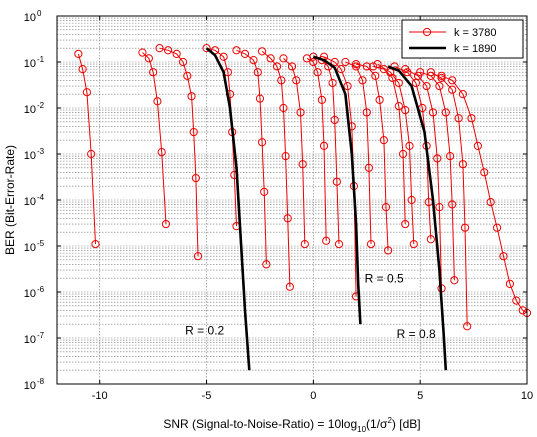 The image size is (537, 437). What do you see at coordinates (427, 32) in the screenshot?
I see `legend-marker-k3780` at bounding box center [427, 32].